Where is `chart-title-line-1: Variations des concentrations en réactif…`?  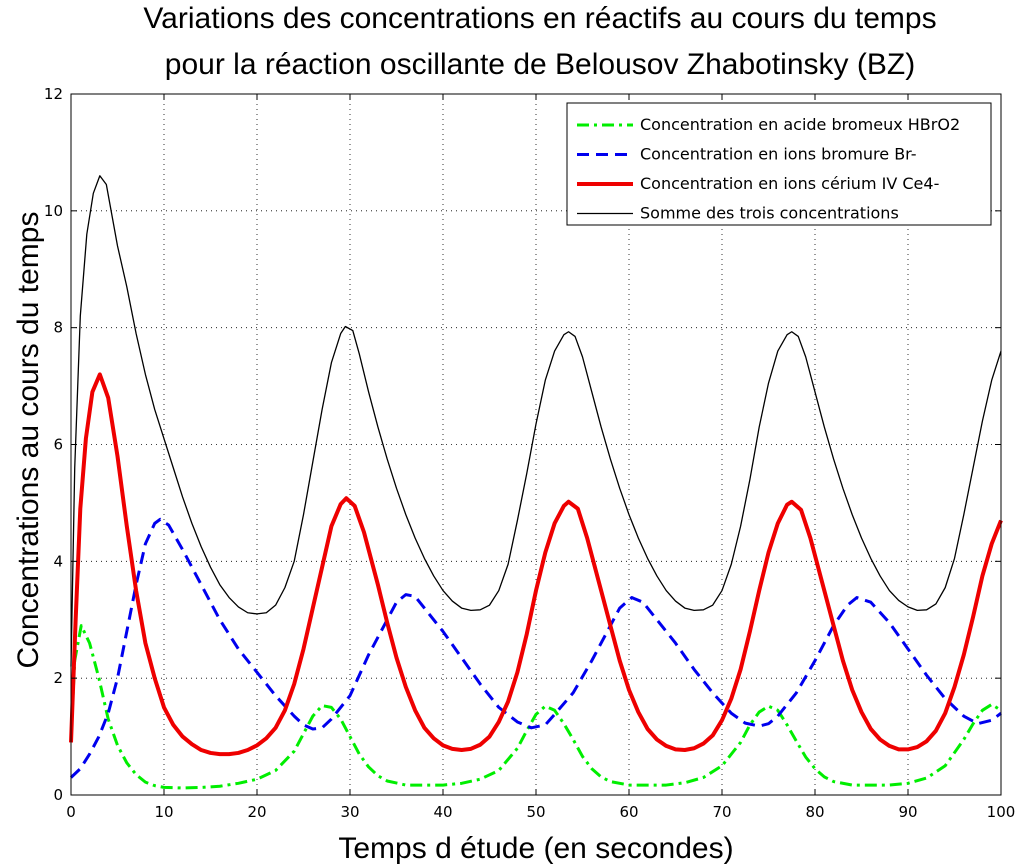 chart-title-line-1: Variations des concentrations en réactif… is located at coordinates (539, 18).